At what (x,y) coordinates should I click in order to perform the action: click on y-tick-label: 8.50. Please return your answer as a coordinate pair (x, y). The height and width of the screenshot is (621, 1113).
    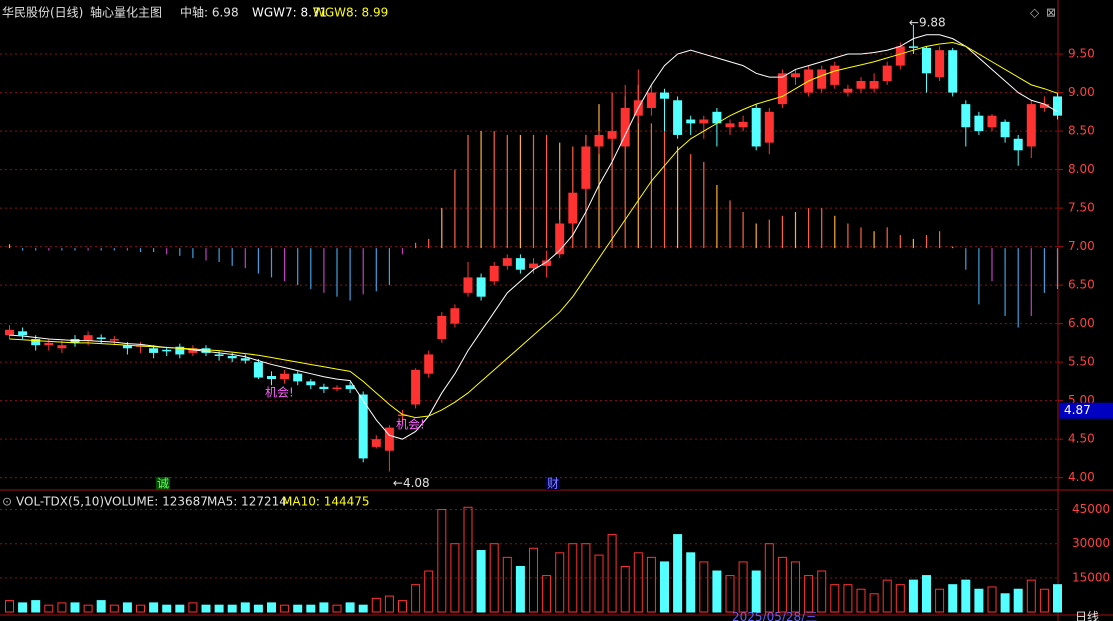
    Looking at the image, I should click on (1081, 131).